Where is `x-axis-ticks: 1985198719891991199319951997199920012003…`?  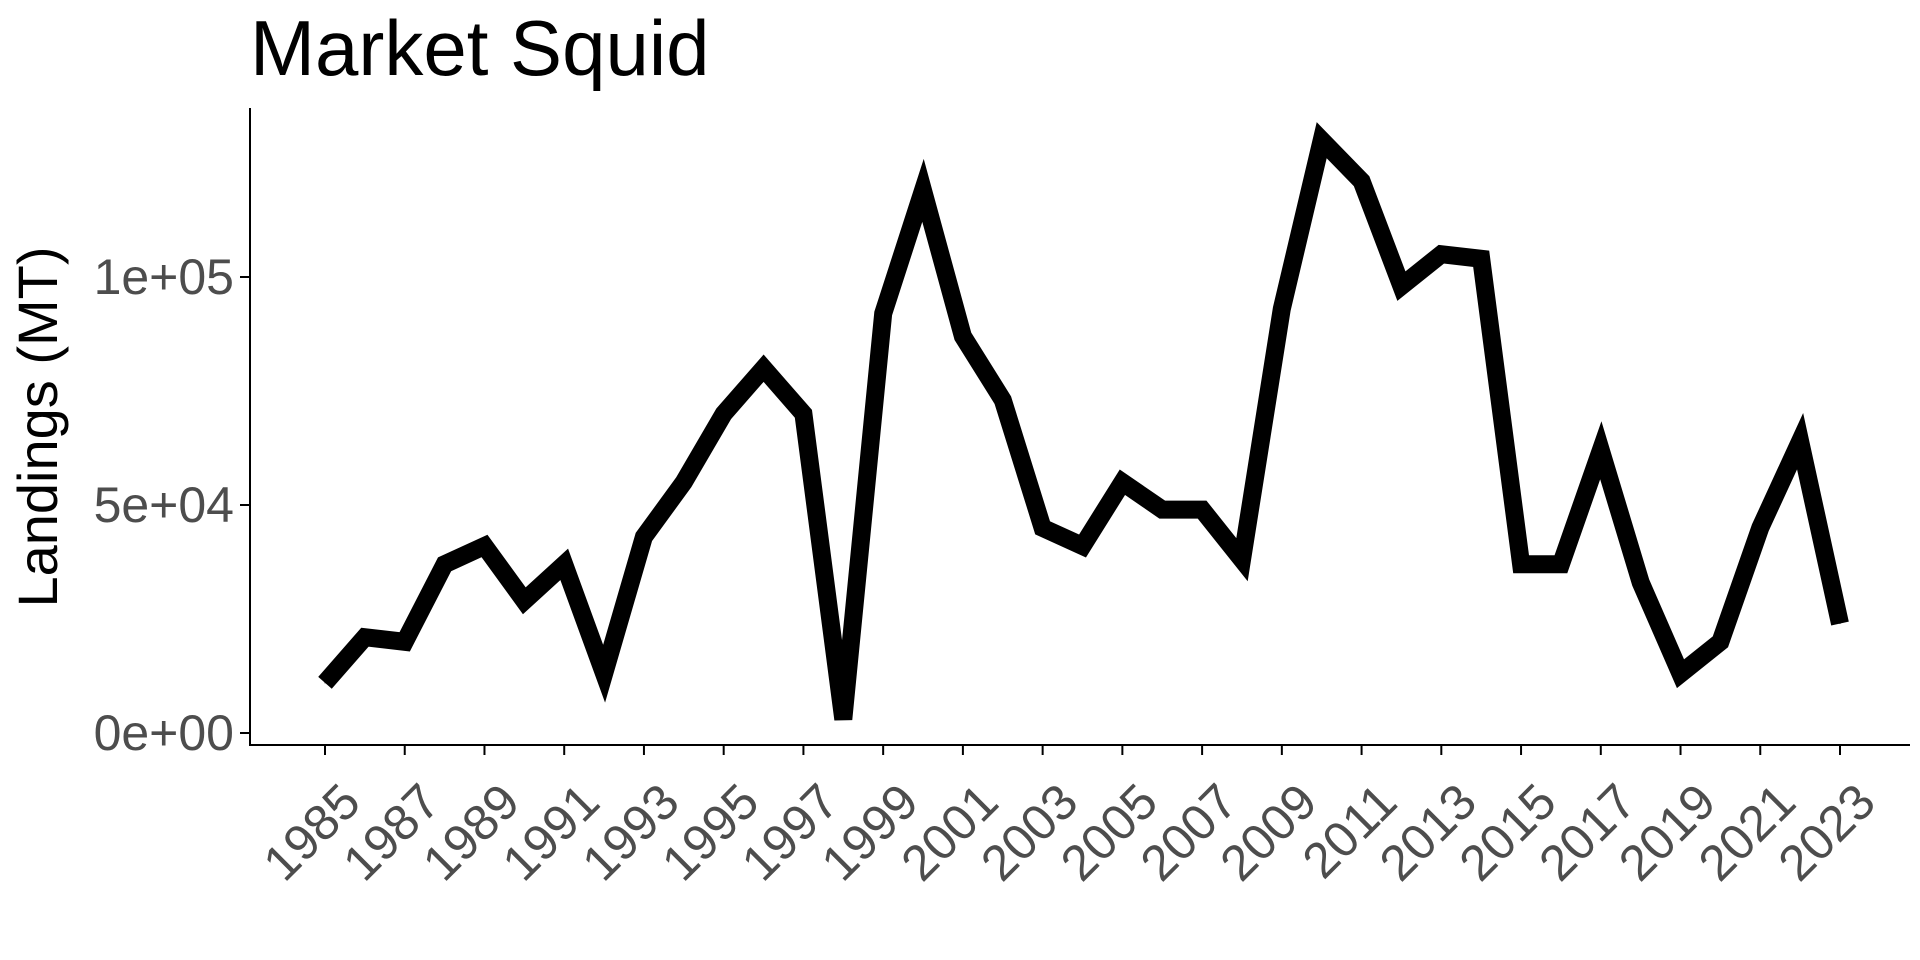 x-axis-ticks: 1985198719891991199319951997199920012003… is located at coordinates (1069, 818).